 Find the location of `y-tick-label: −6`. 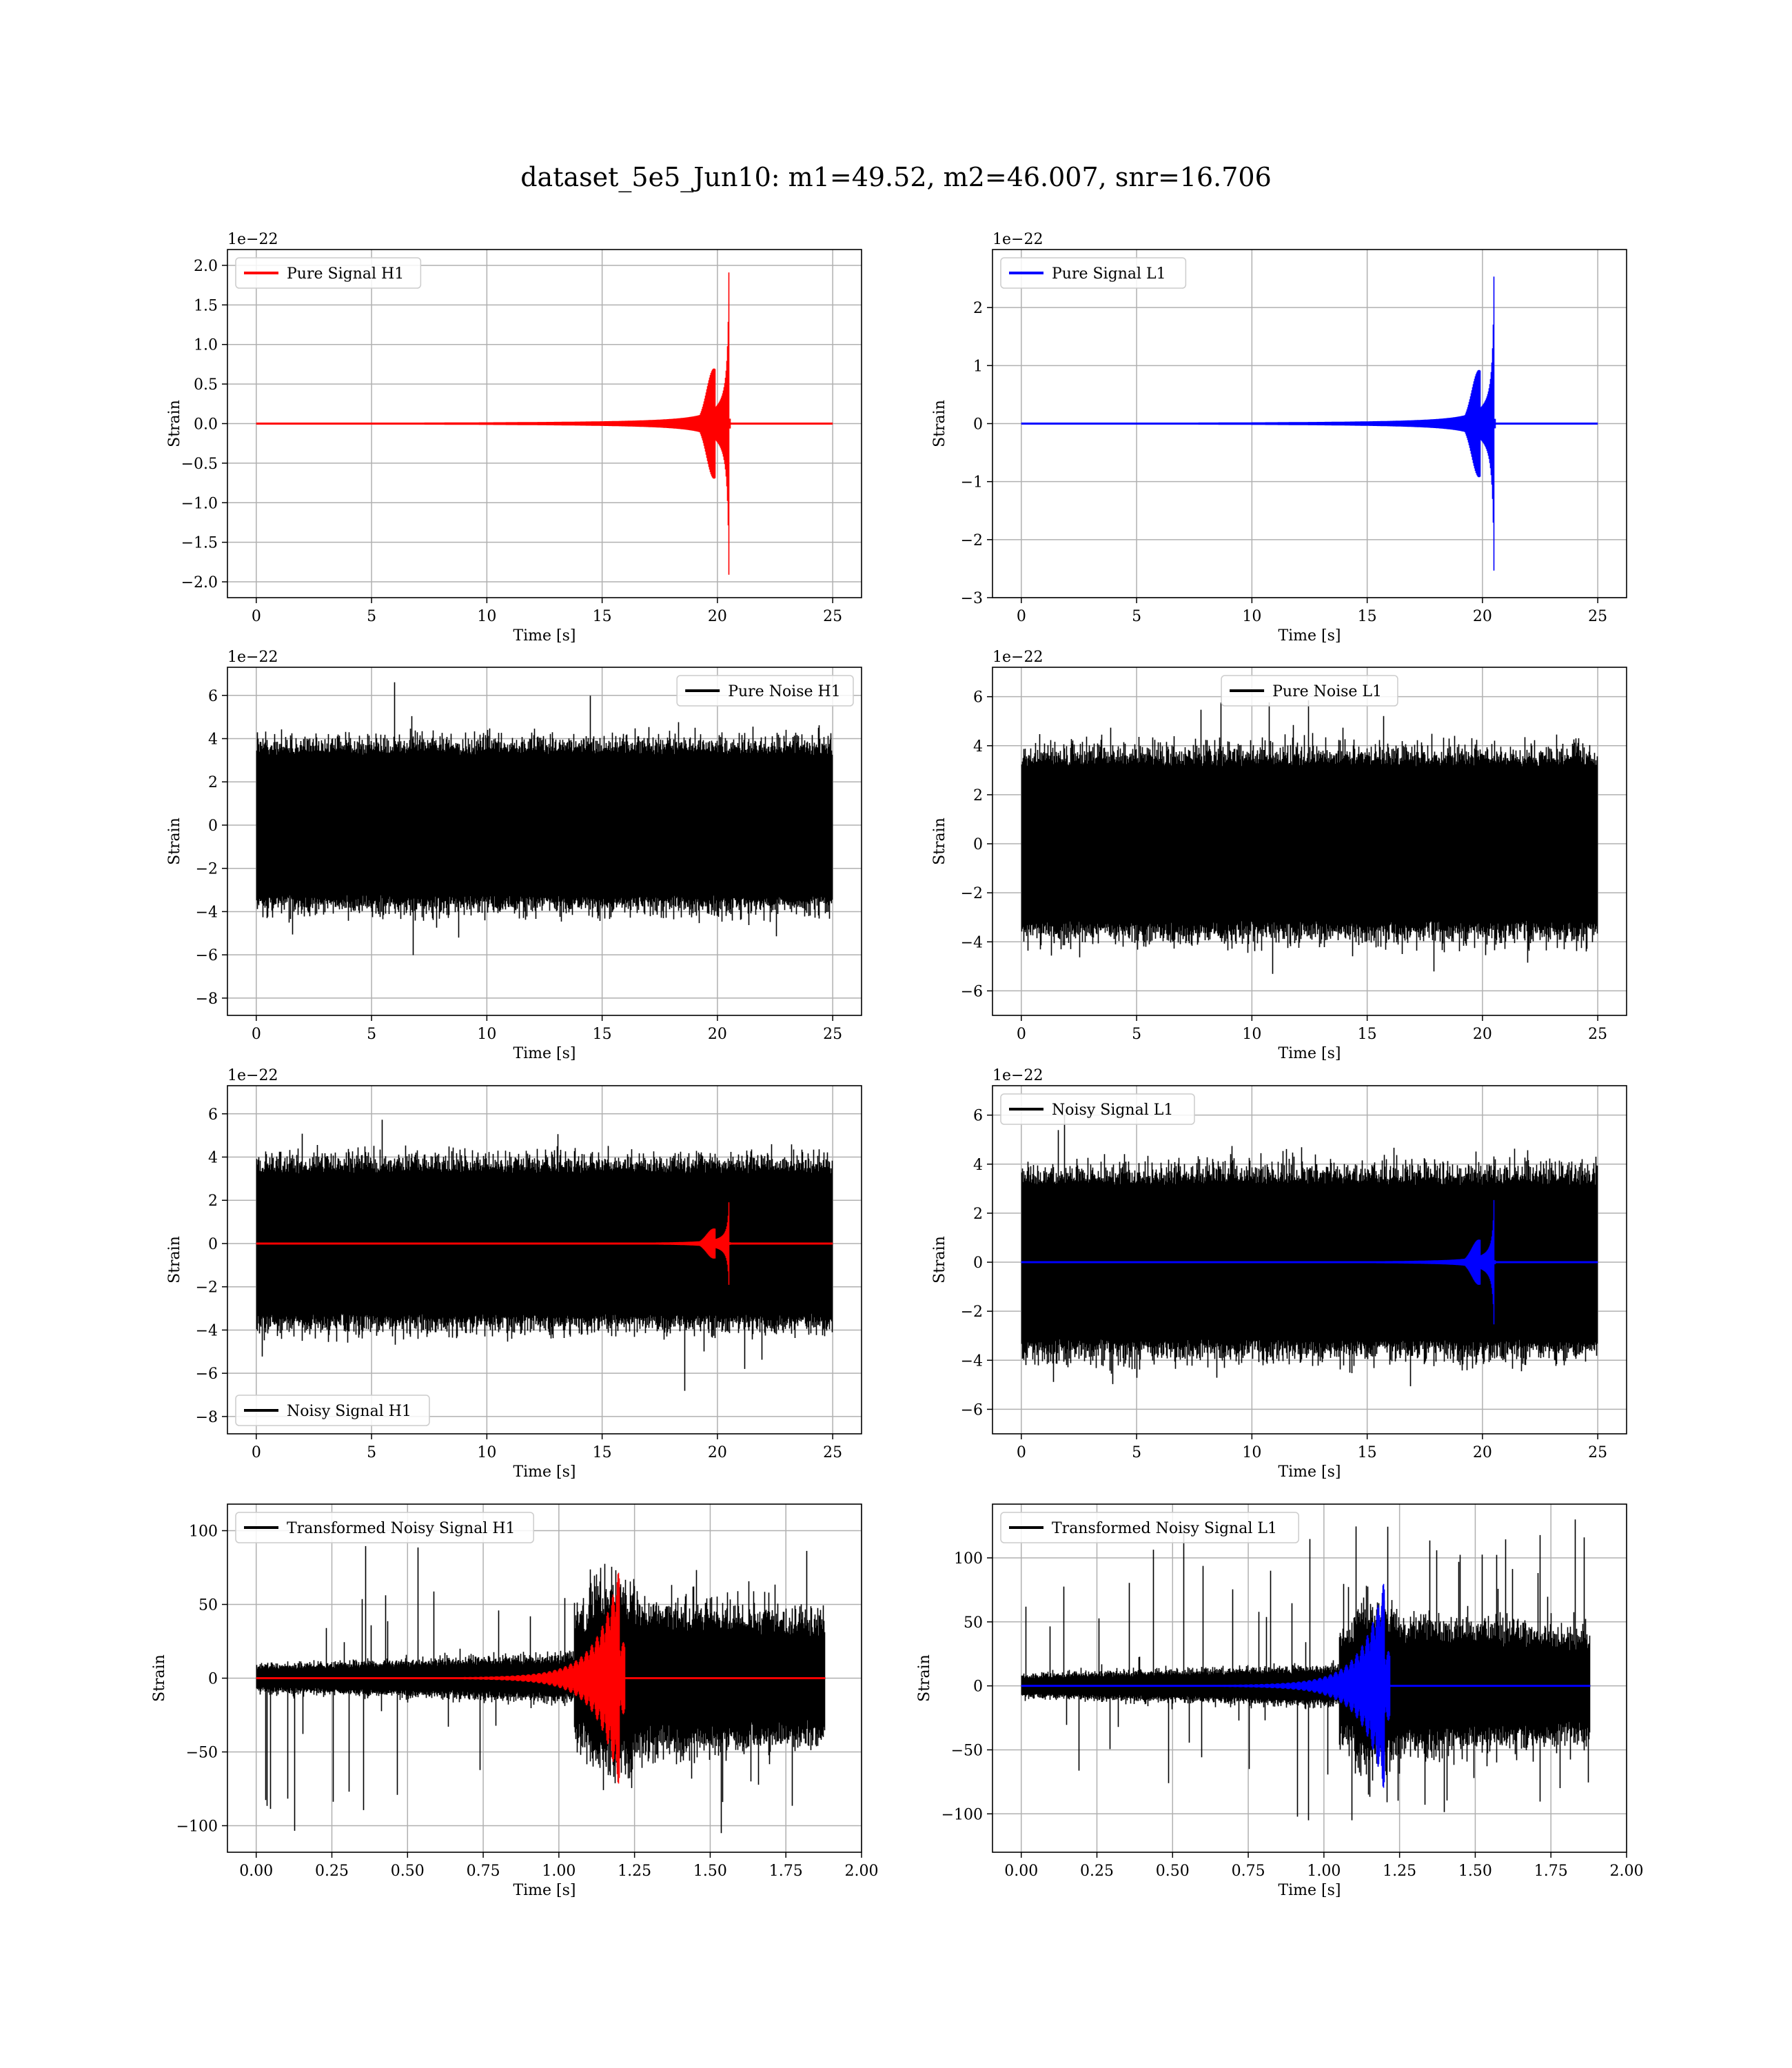

y-tick-label: −6 is located at coordinates (972, 991).